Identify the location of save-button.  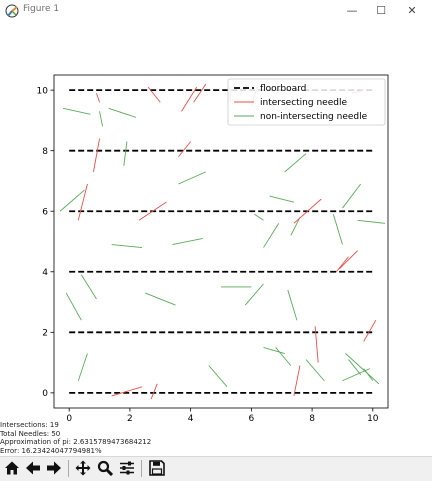
(157, 468).